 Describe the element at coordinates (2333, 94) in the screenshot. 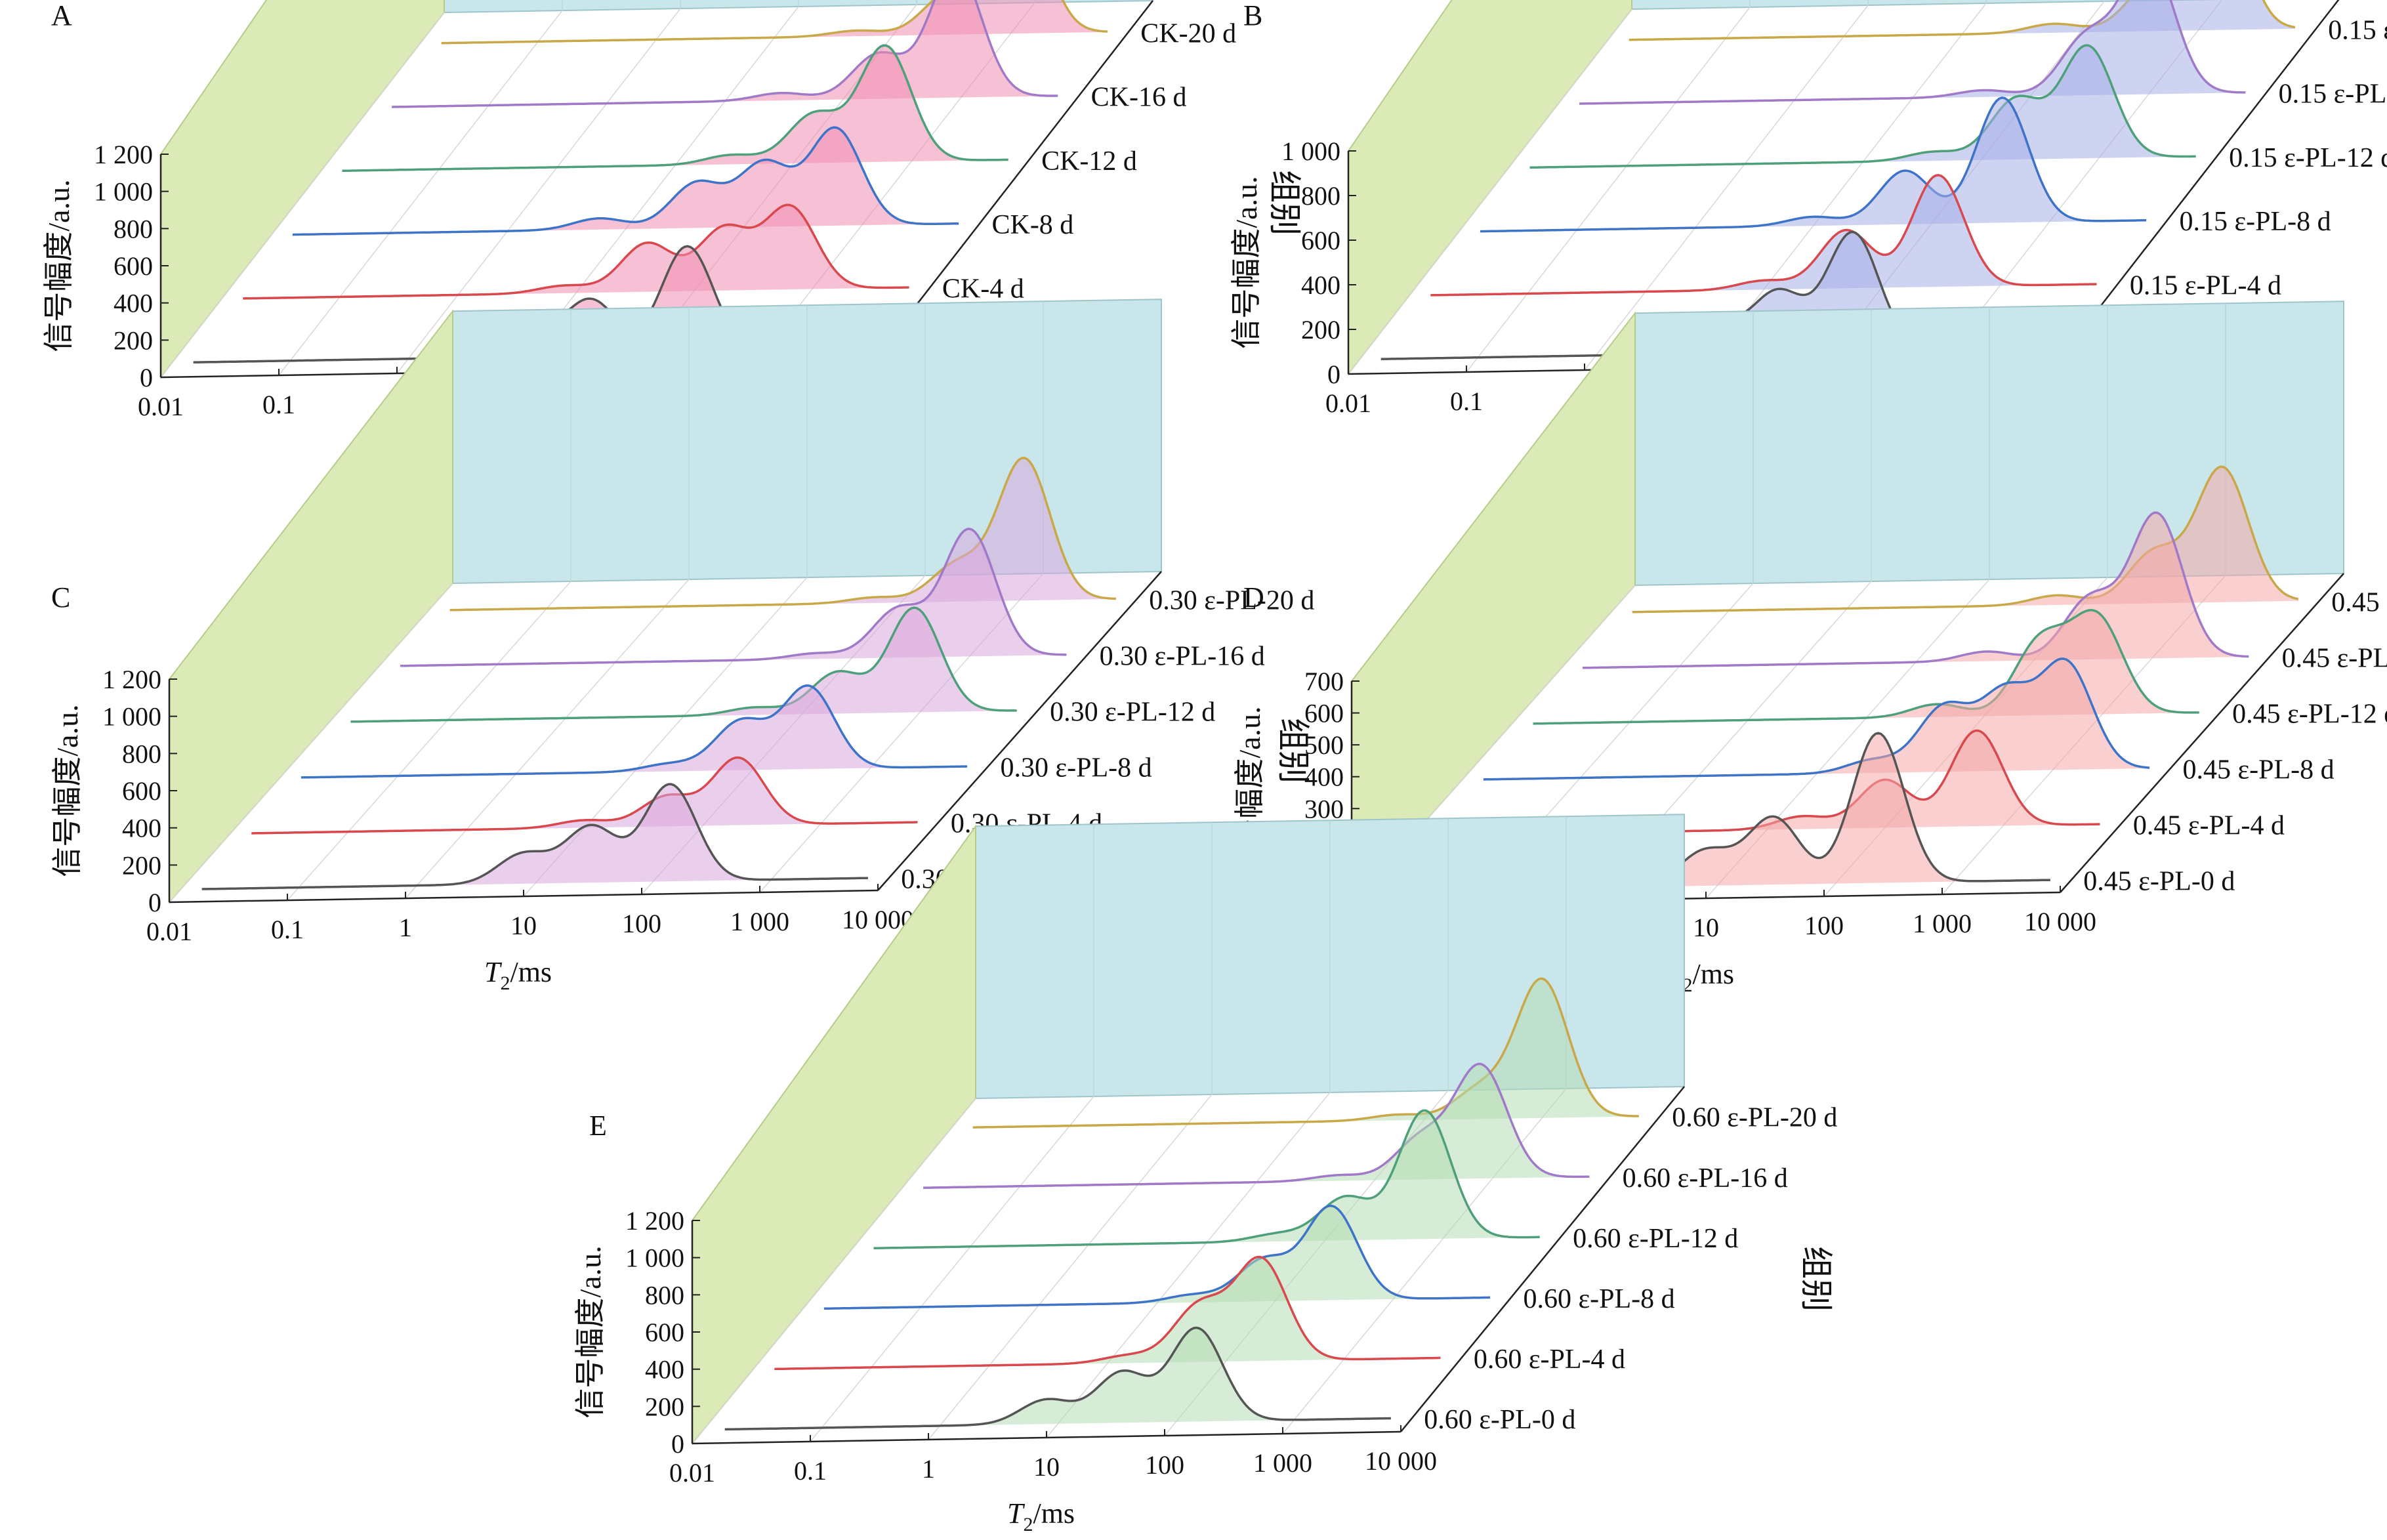

I see `series-label: 0.15 ε-PL-16 d` at that location.